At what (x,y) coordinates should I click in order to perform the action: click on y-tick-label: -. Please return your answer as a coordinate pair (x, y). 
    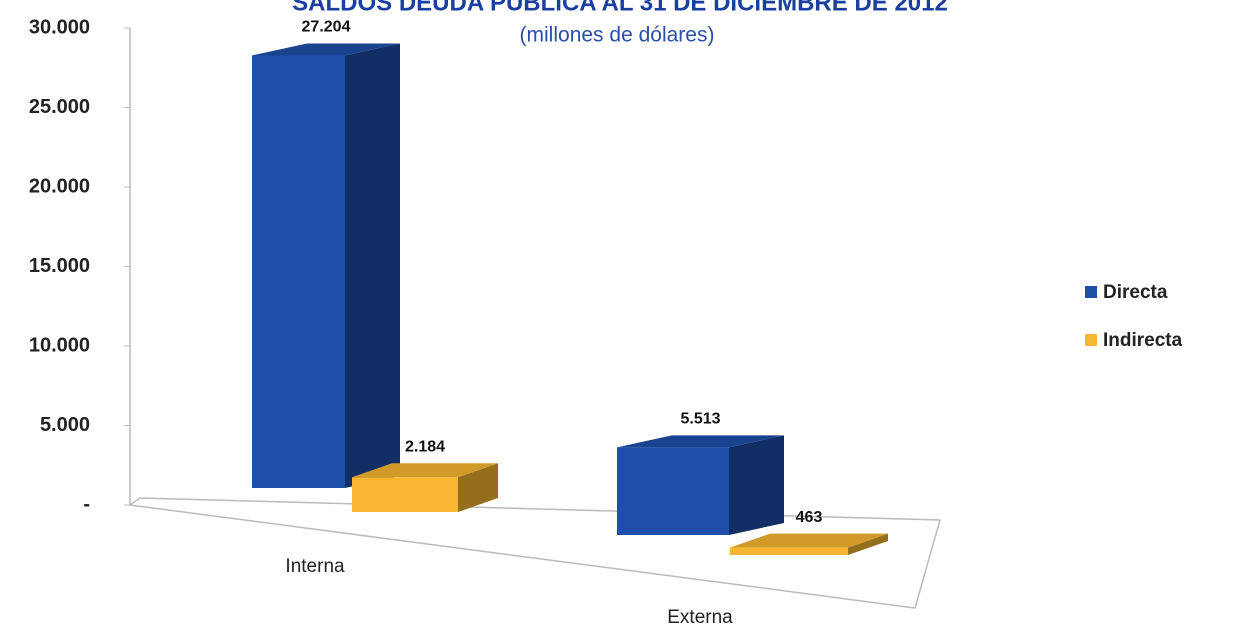
    Looking at the image, I should click on (86, 504).